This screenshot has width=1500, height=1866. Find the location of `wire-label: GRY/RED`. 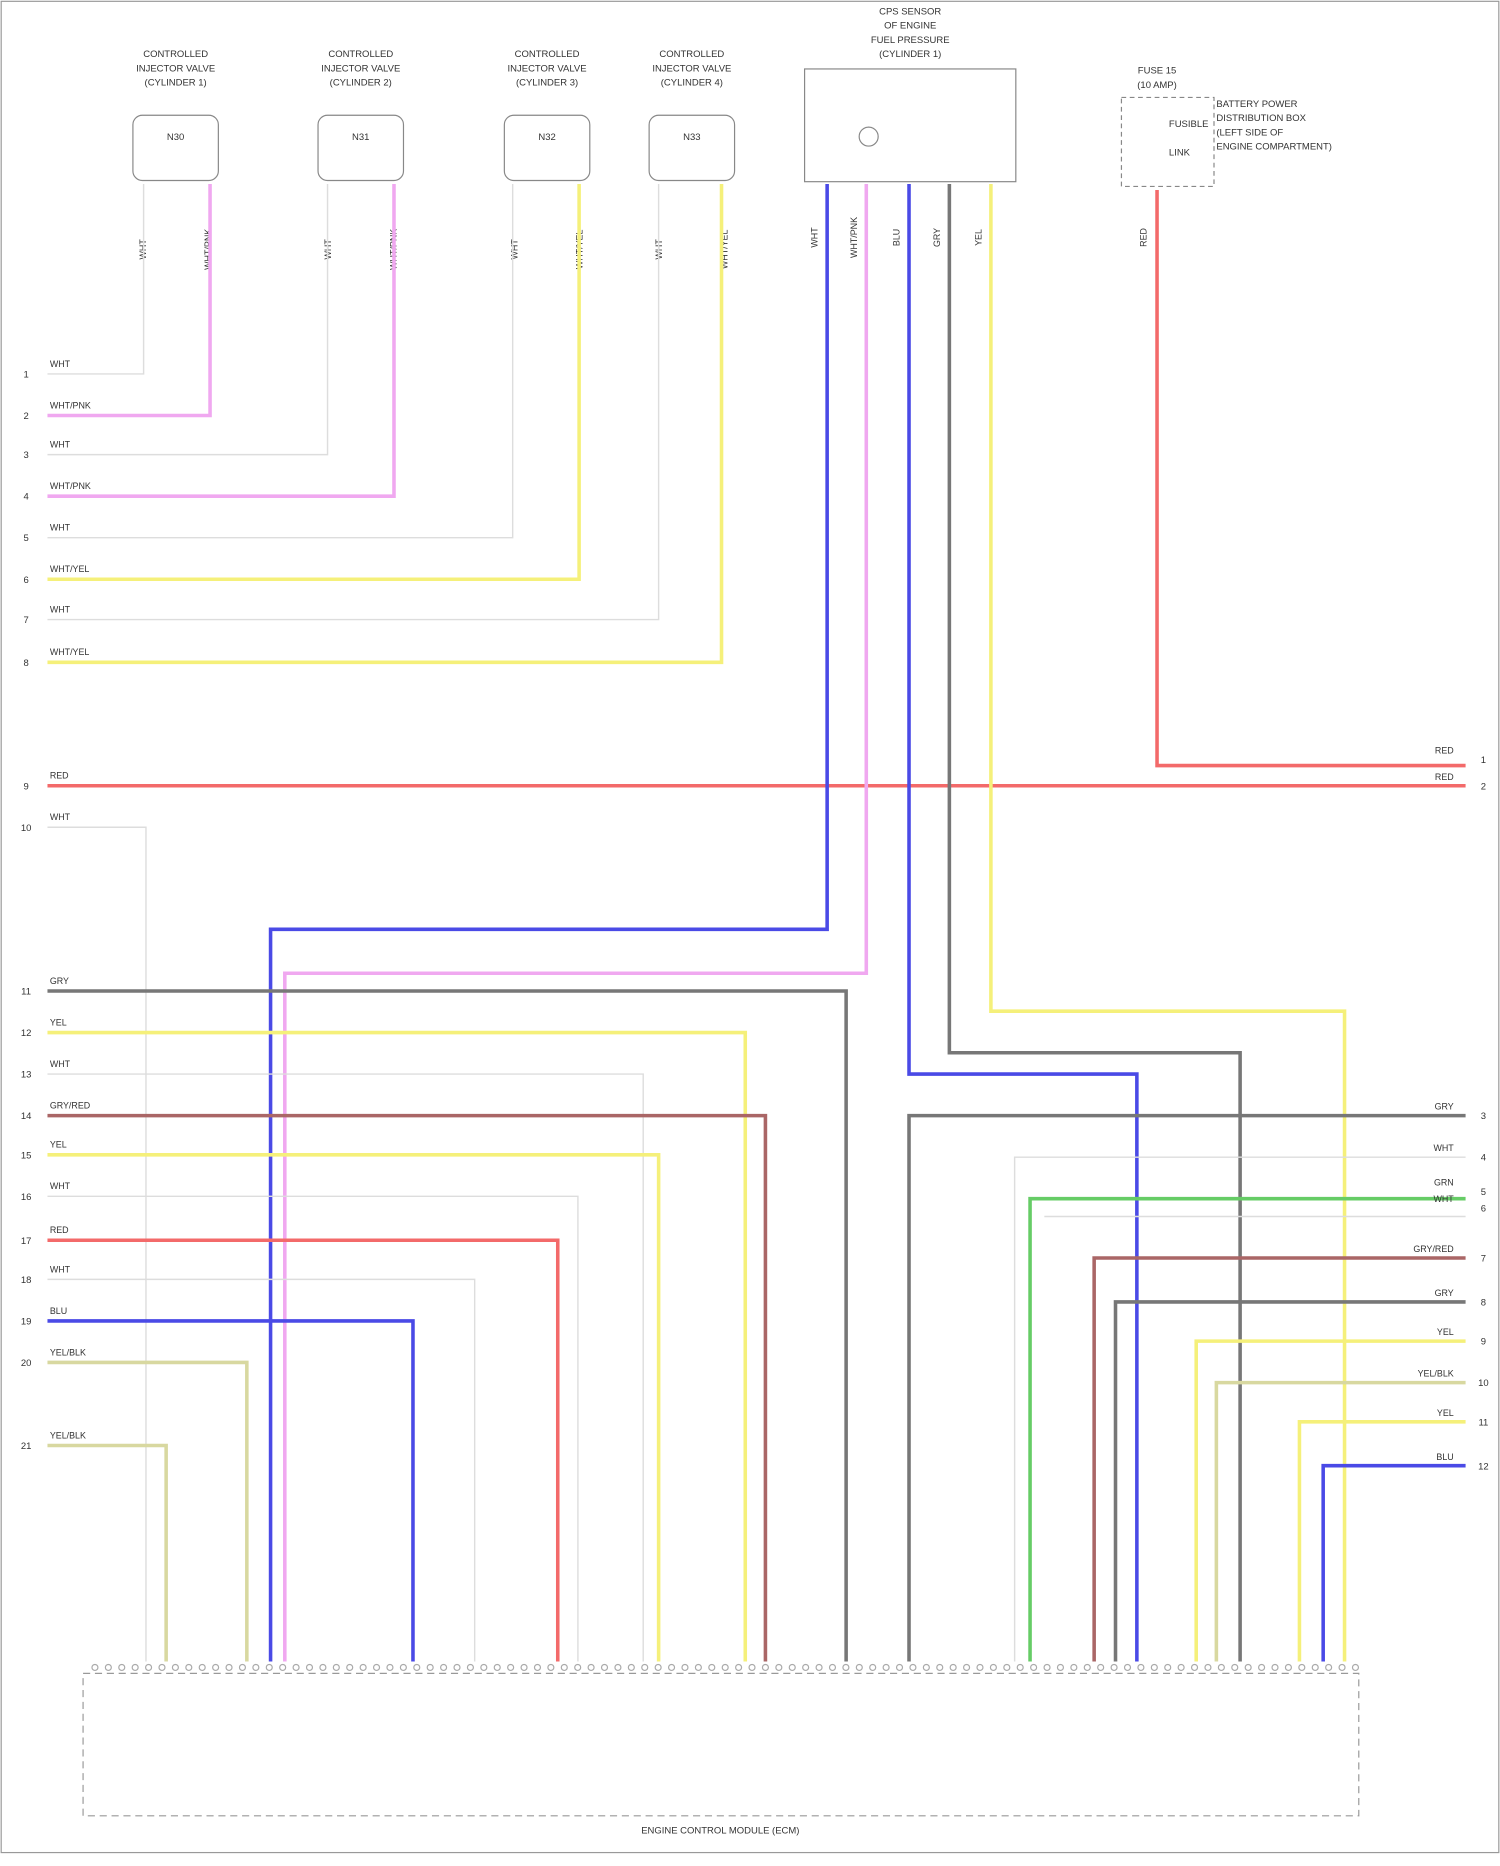

wire-label: GRY/RED is located at coordinates (1433, 1249).